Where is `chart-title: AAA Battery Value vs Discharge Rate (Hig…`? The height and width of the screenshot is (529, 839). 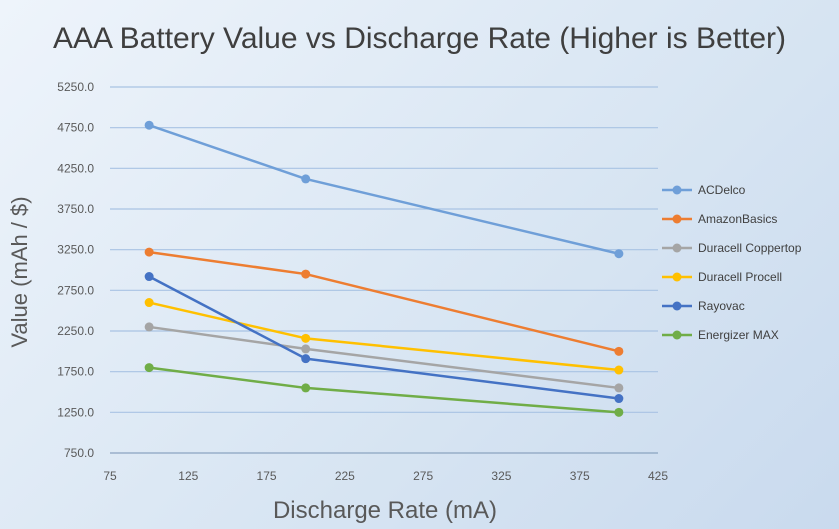
chart-title: AAA Battery Value vs Discharge Rate (Hig… is located at coordinates (419, 38).